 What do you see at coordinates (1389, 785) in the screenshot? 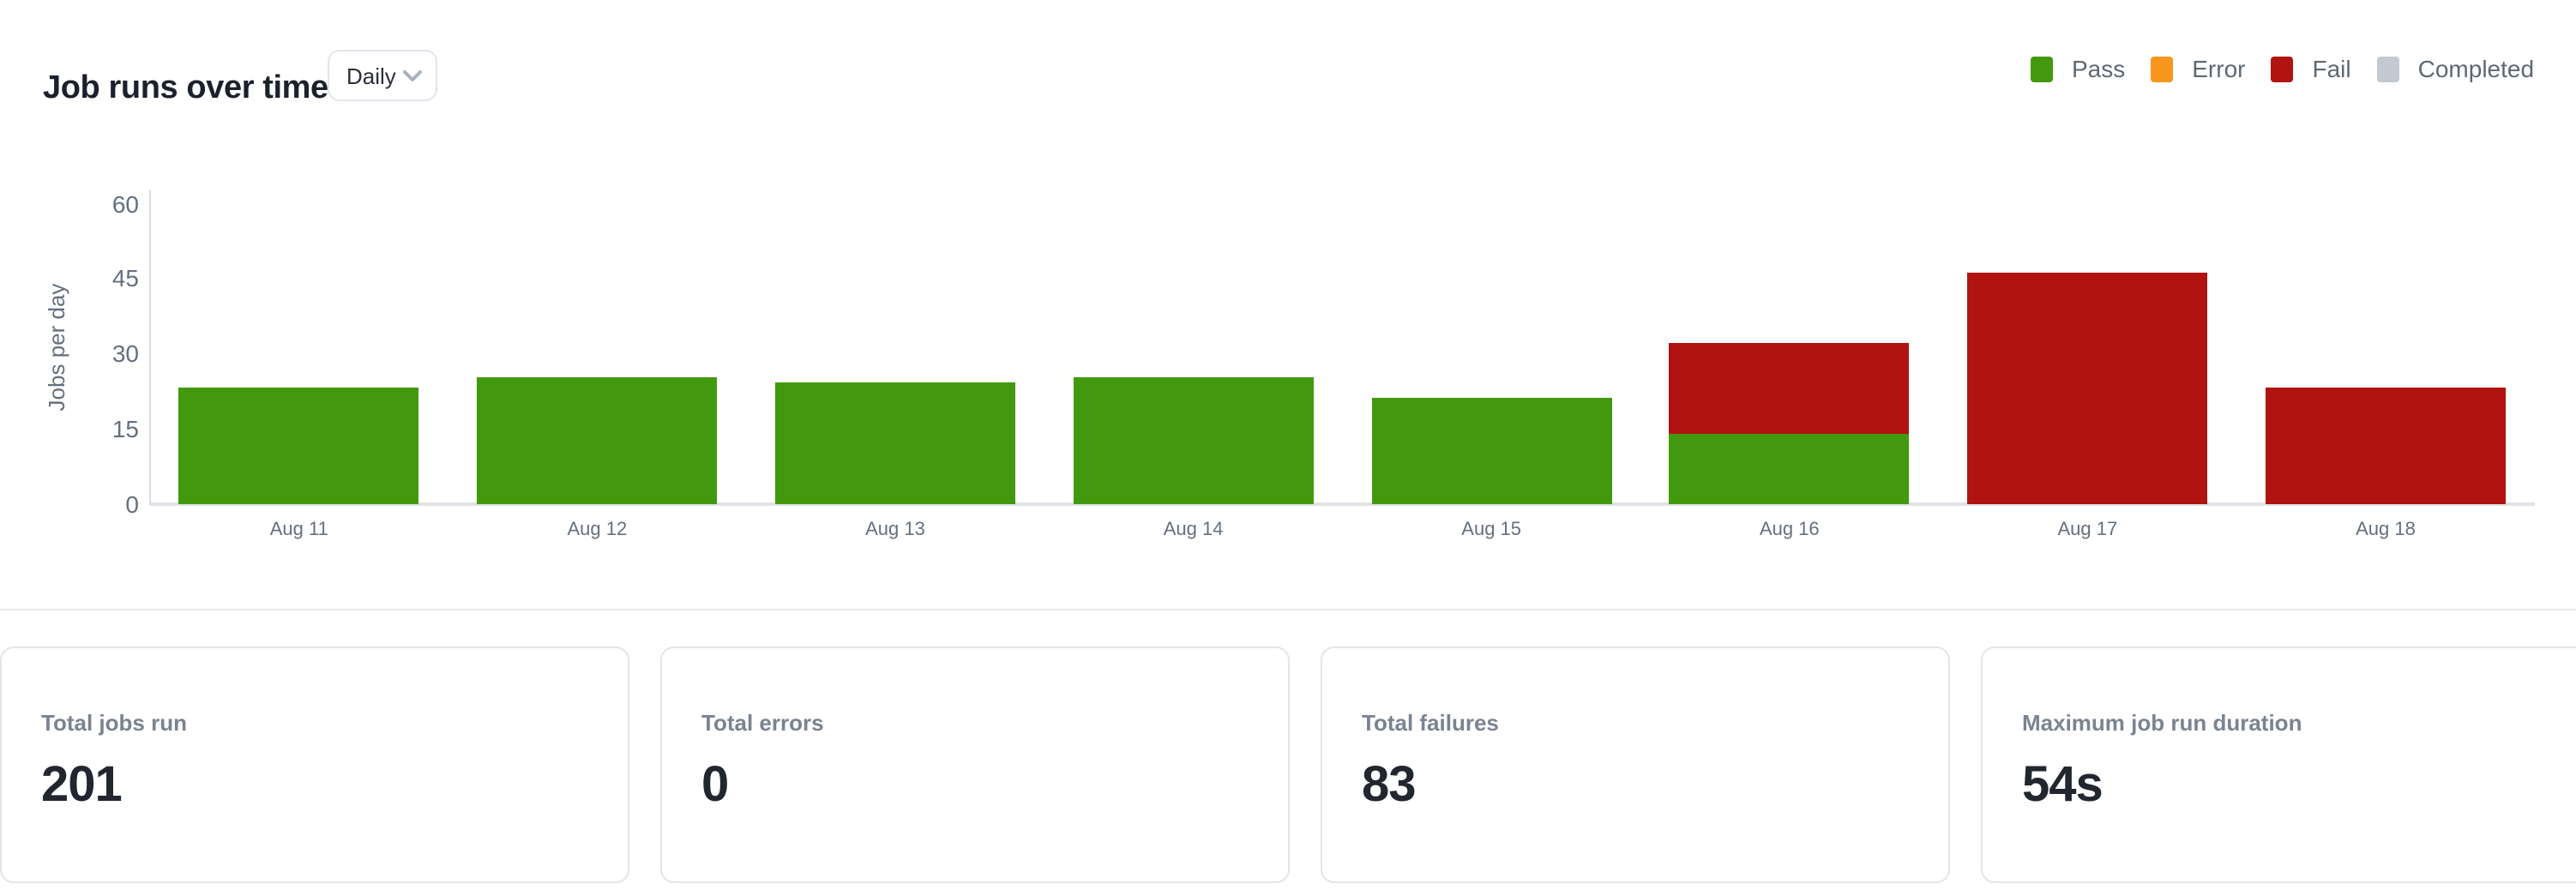
I see `stat-value: 83` at bounding box center [1389, 785].